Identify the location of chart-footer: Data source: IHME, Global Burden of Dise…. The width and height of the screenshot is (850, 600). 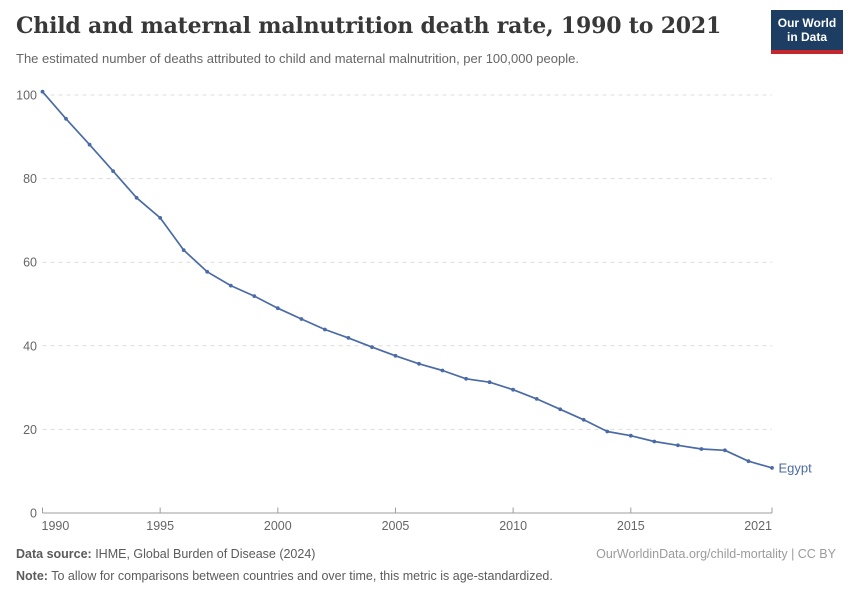
(426, 565).